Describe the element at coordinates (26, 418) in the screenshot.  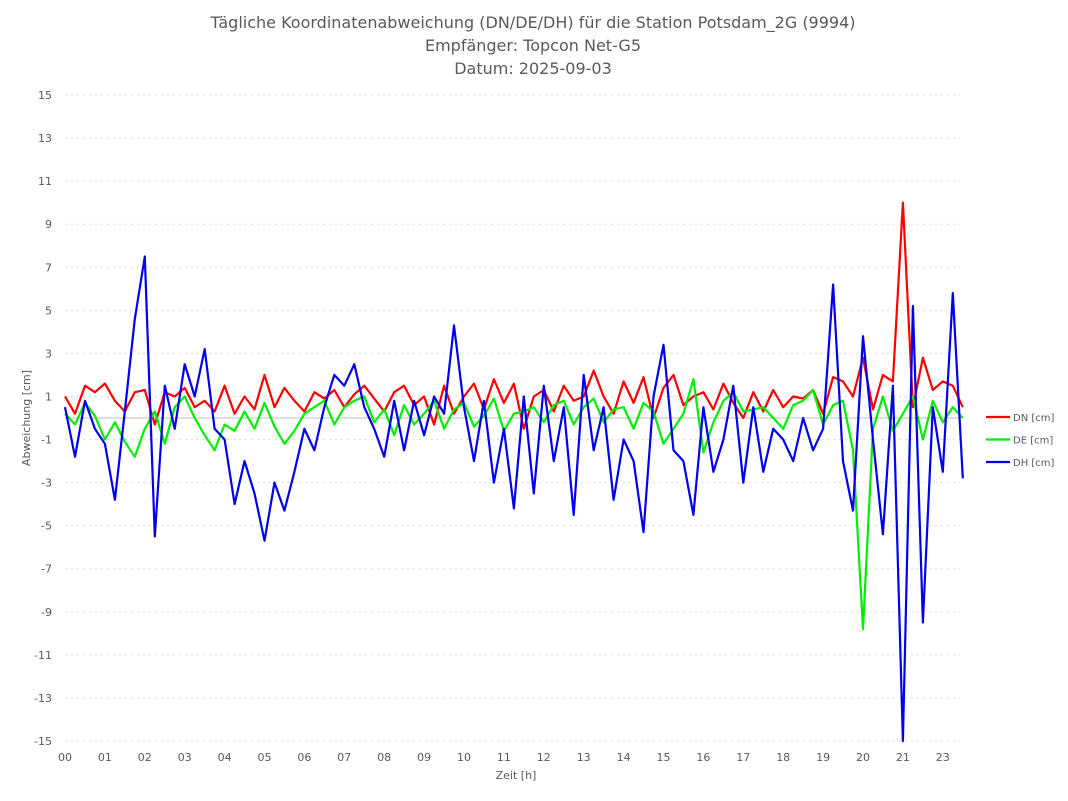
I see `y-axis-label: Abweichung [cm]` at that location.